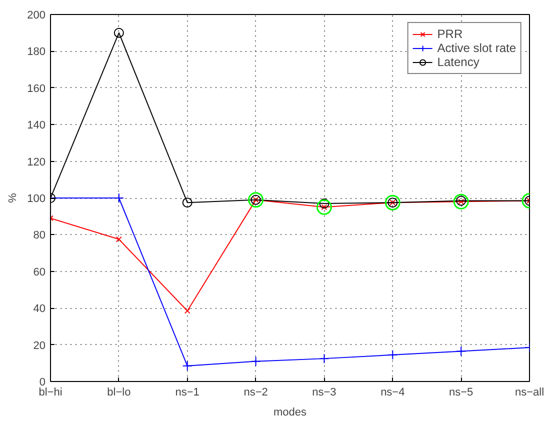  What do you see at coordinates (324, 392) in the screenshot?
I see `x-tick-label: ns−3` at bounding box center [324, 392].